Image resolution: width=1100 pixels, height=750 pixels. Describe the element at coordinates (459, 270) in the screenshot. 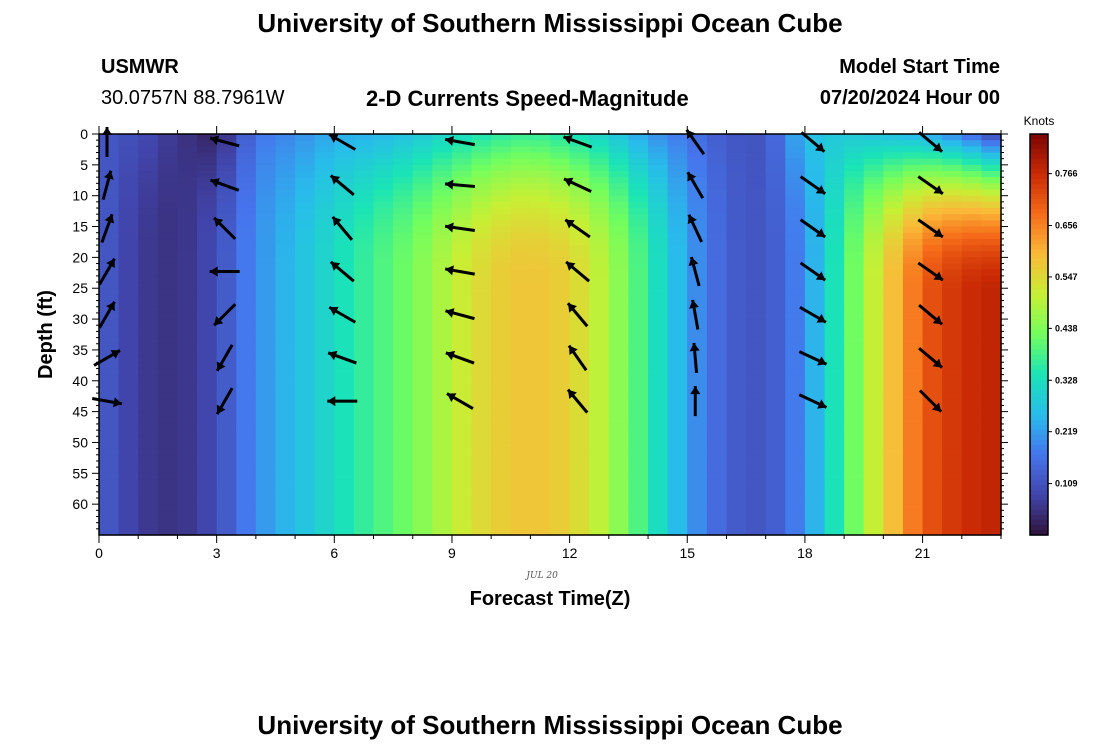

I see `current-arrow` at that location.